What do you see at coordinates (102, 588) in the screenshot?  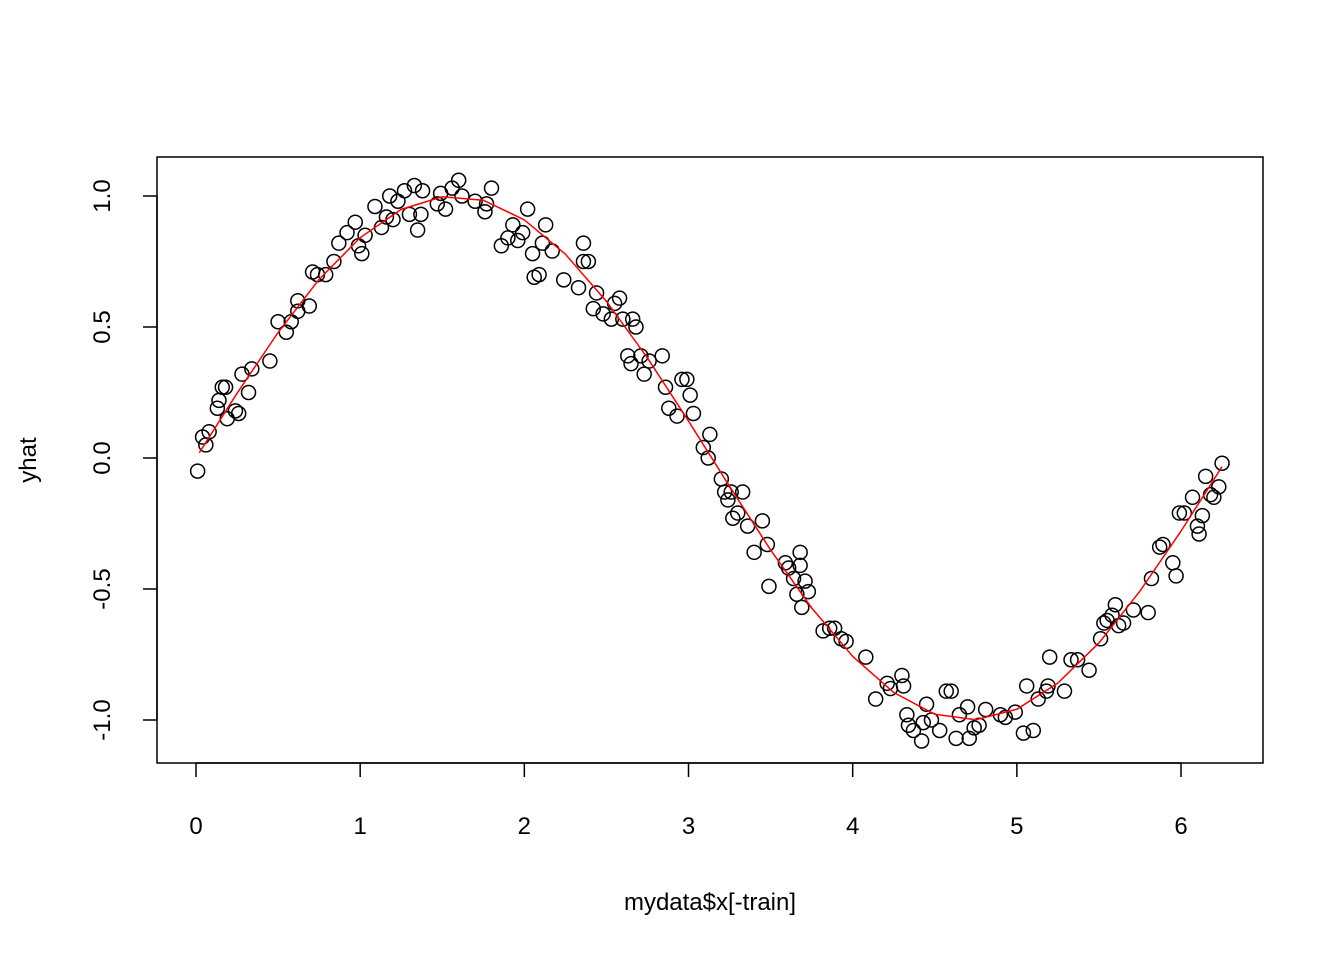 I see `y-tick-label: -0.5` at bounding box center [102, 588].